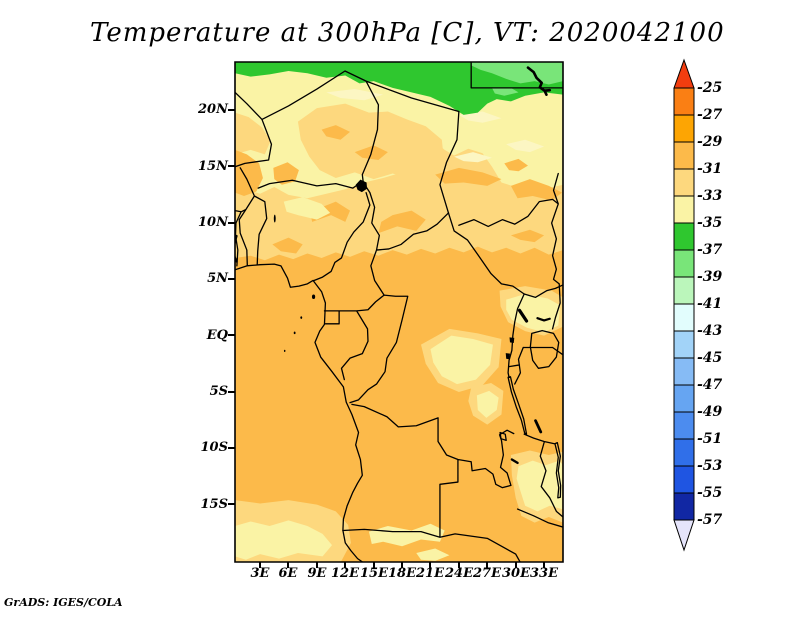  I want to click on y-axis-label: 15N, so click(213, 166).